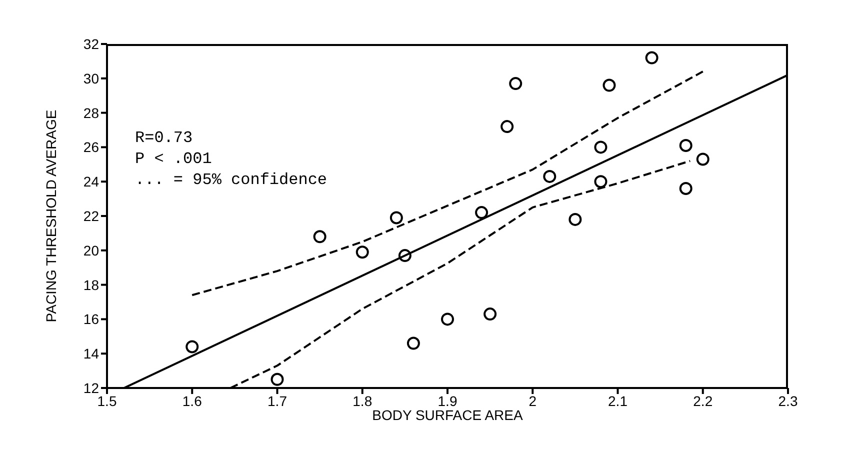 Image resolution: width=847 pixels, height=452 pixels. Describe the element at coordinates (107, 400) in the screenshot. I see `x-tick-label: 1.5` at that location.